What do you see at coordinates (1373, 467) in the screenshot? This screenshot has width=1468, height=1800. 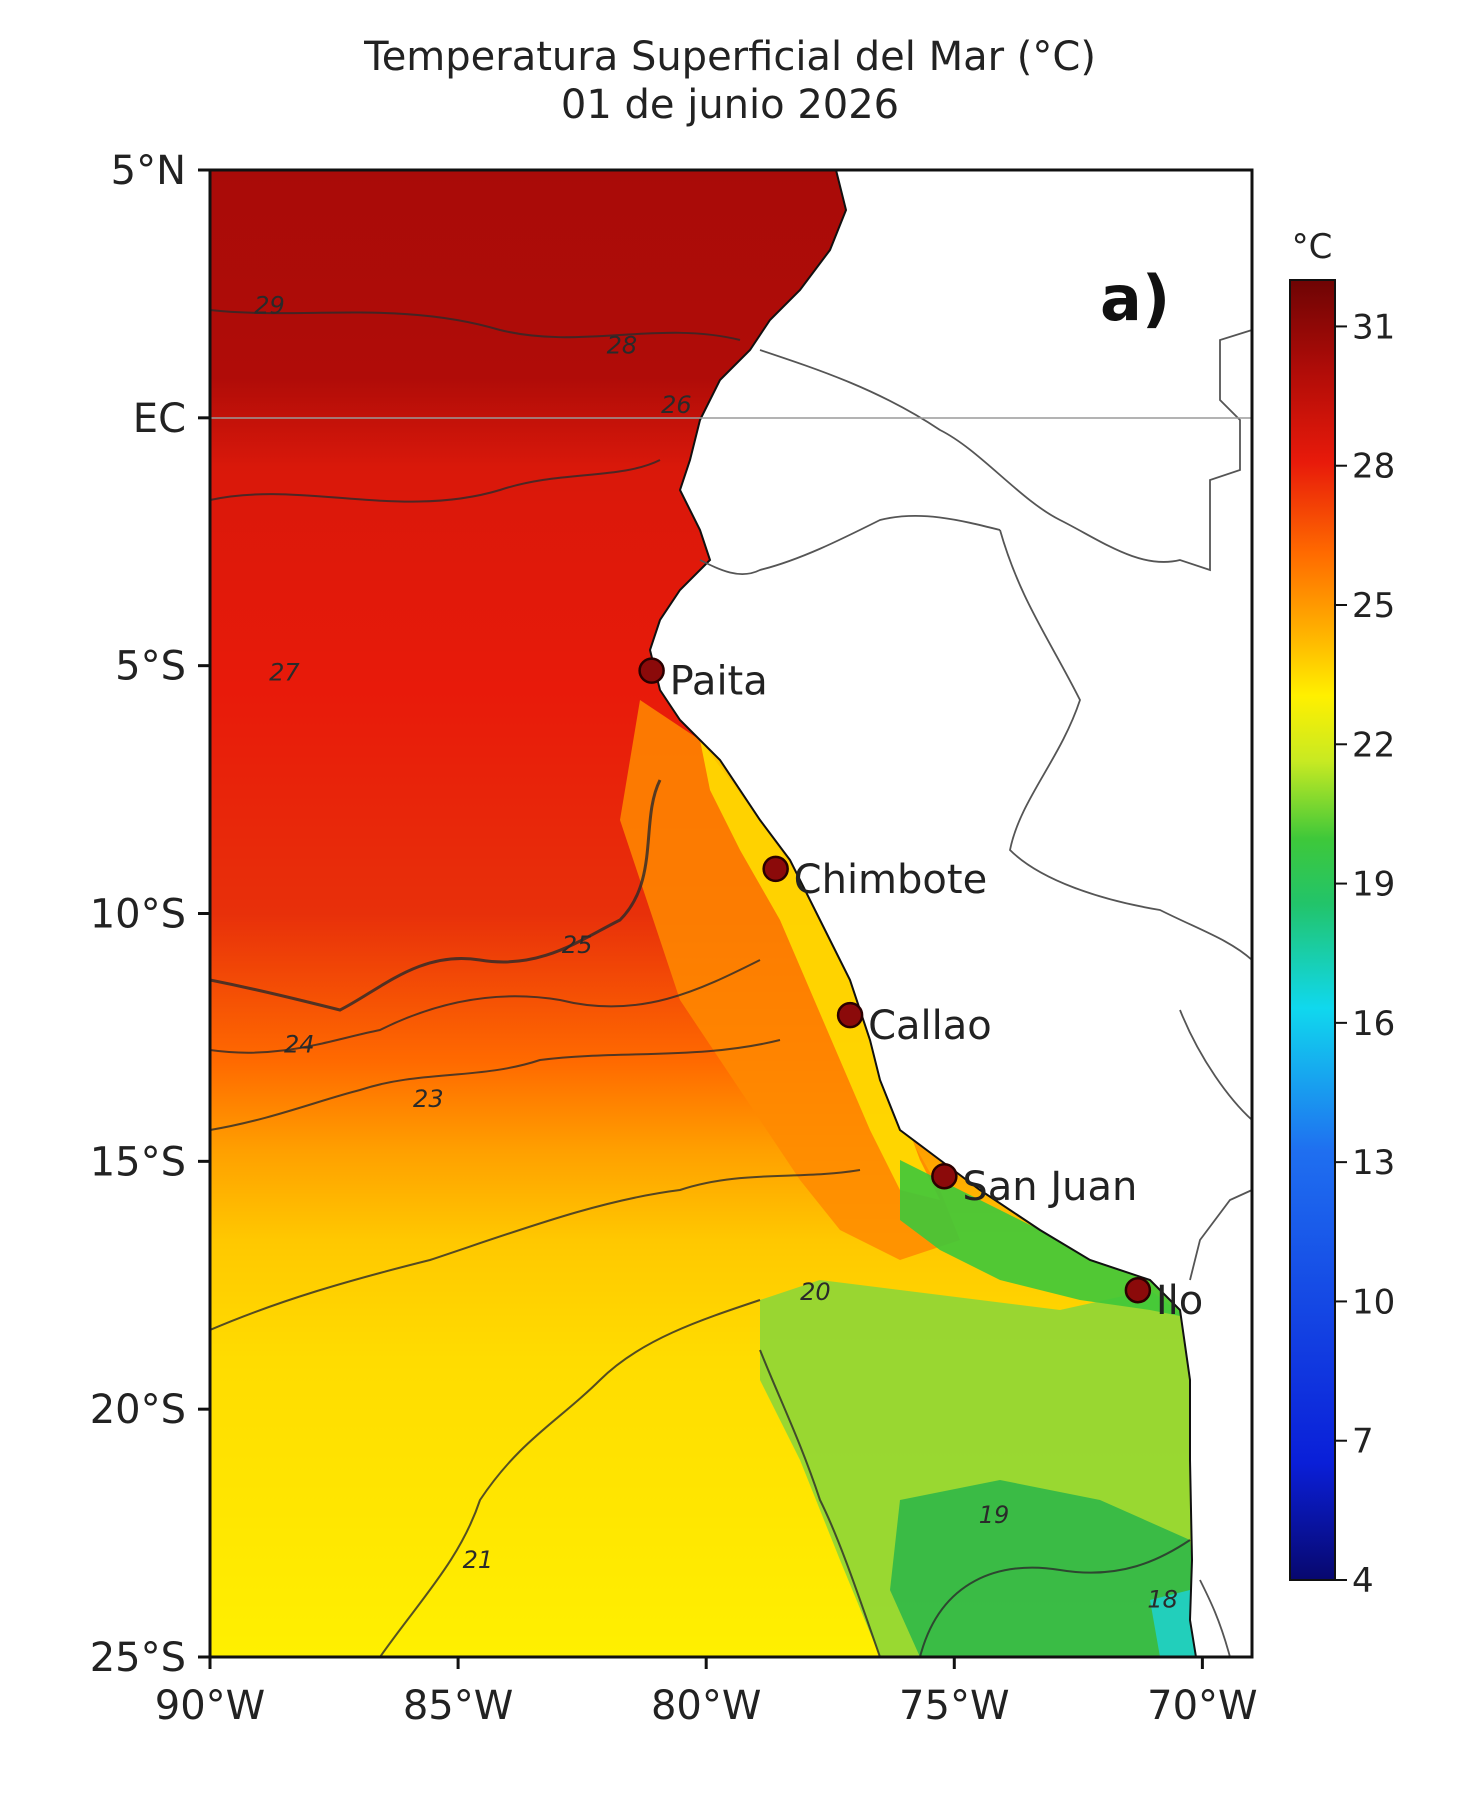 I see `colorbar-tick-label: 28` at bounding box center [1373, 467].